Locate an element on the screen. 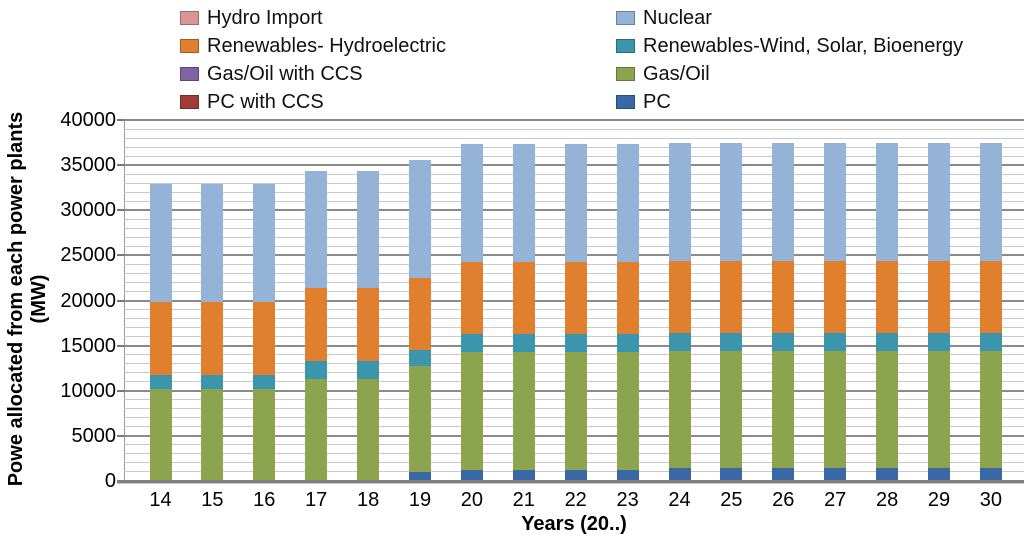 Image resolution: width=1024 pixels, height=547 pixels. x-axis-line is located at coordinates (570, 482).